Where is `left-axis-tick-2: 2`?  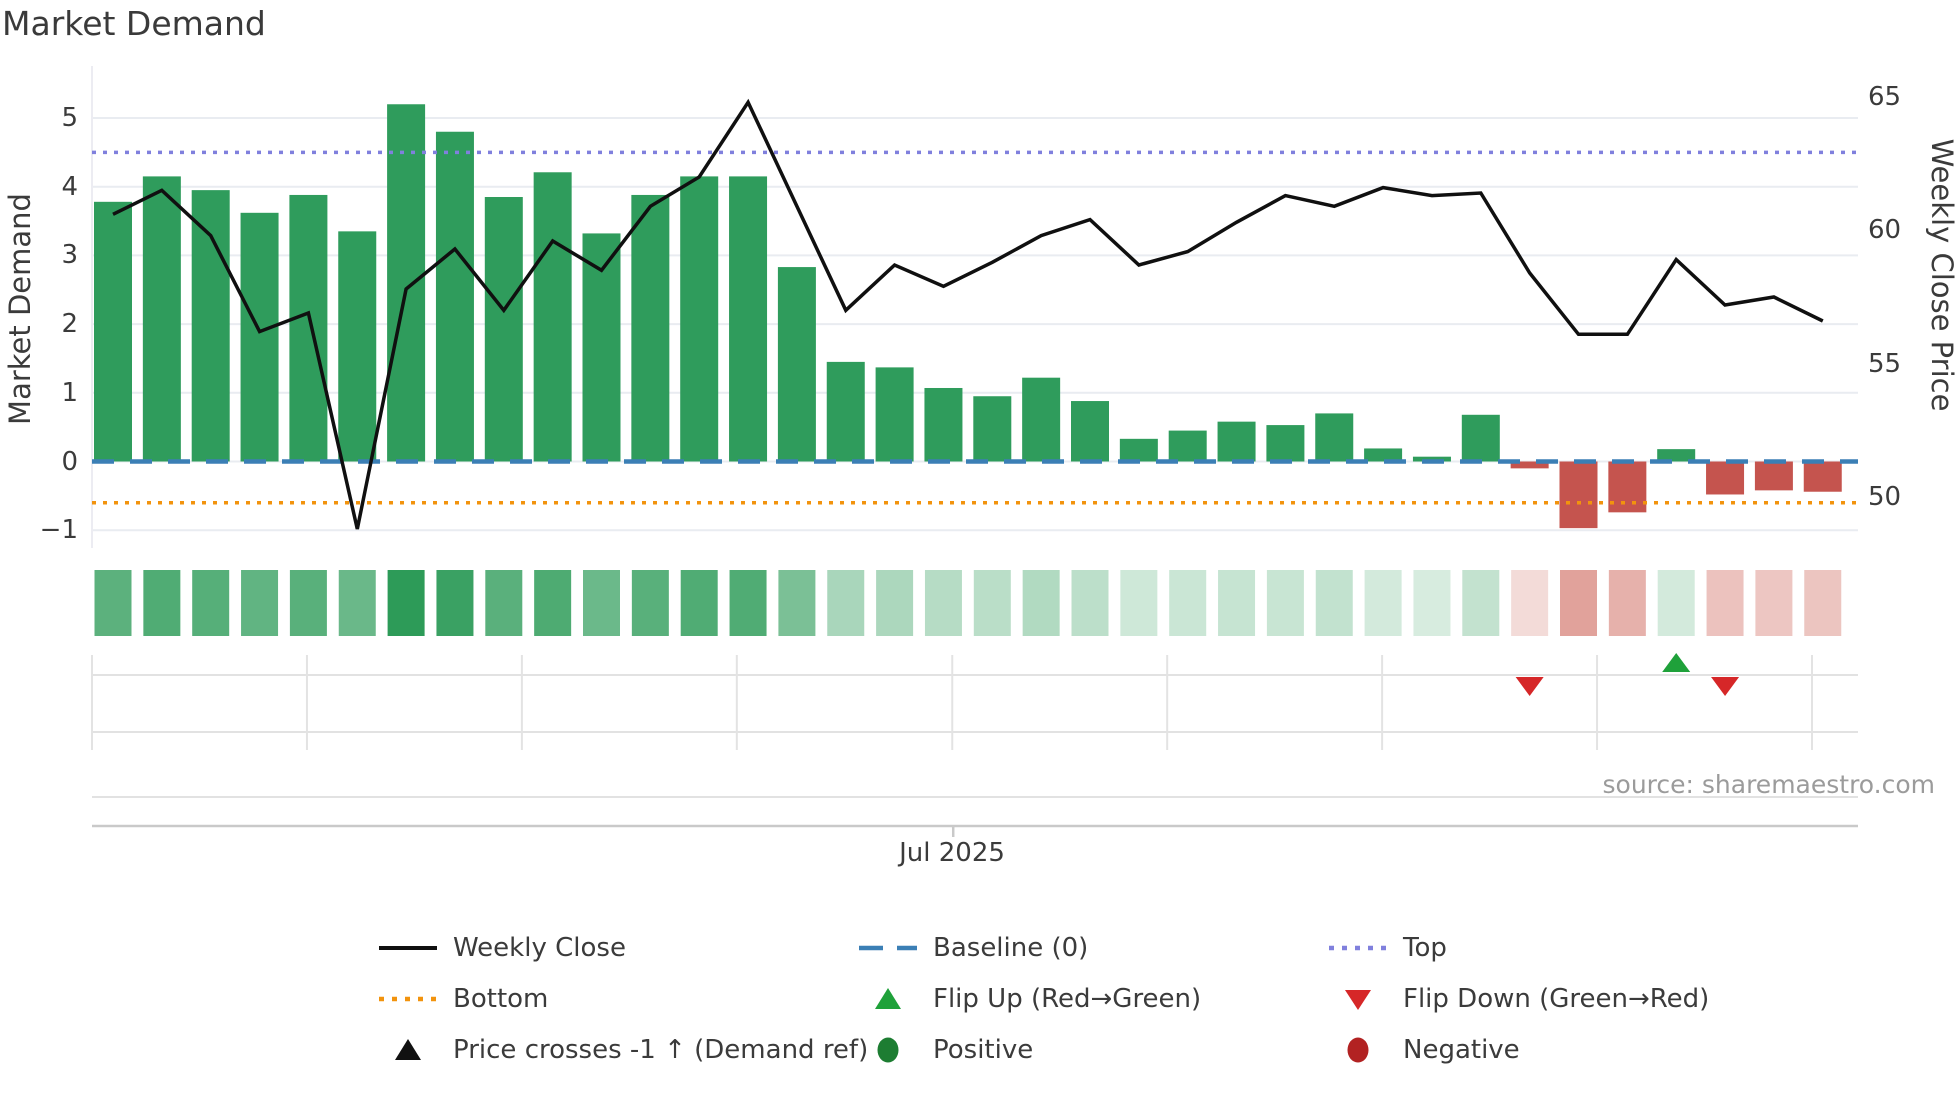
left-axis-tick-2: 2 is located at coordinates (69, 324).